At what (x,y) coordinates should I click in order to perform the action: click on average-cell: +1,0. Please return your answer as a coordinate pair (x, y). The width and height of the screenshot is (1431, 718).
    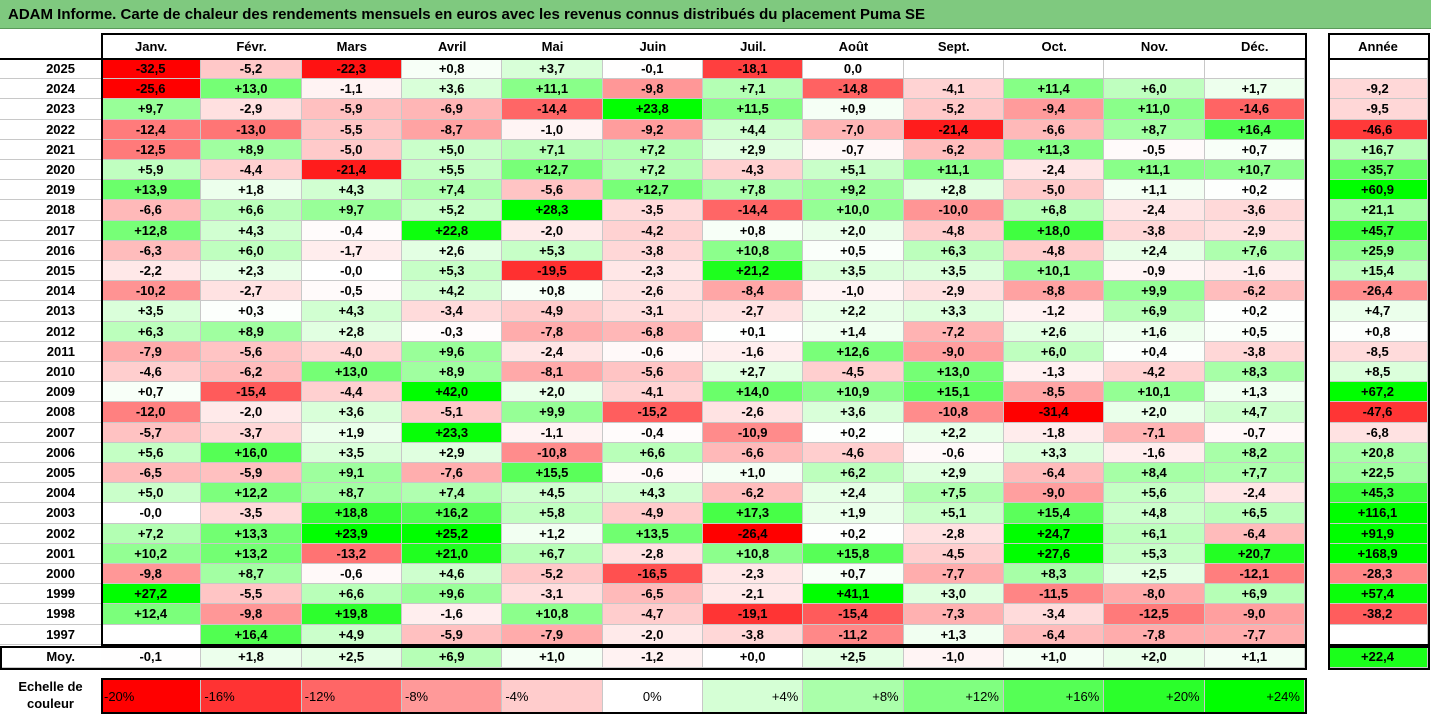
    Looking at the image, I should click on (552, 657).